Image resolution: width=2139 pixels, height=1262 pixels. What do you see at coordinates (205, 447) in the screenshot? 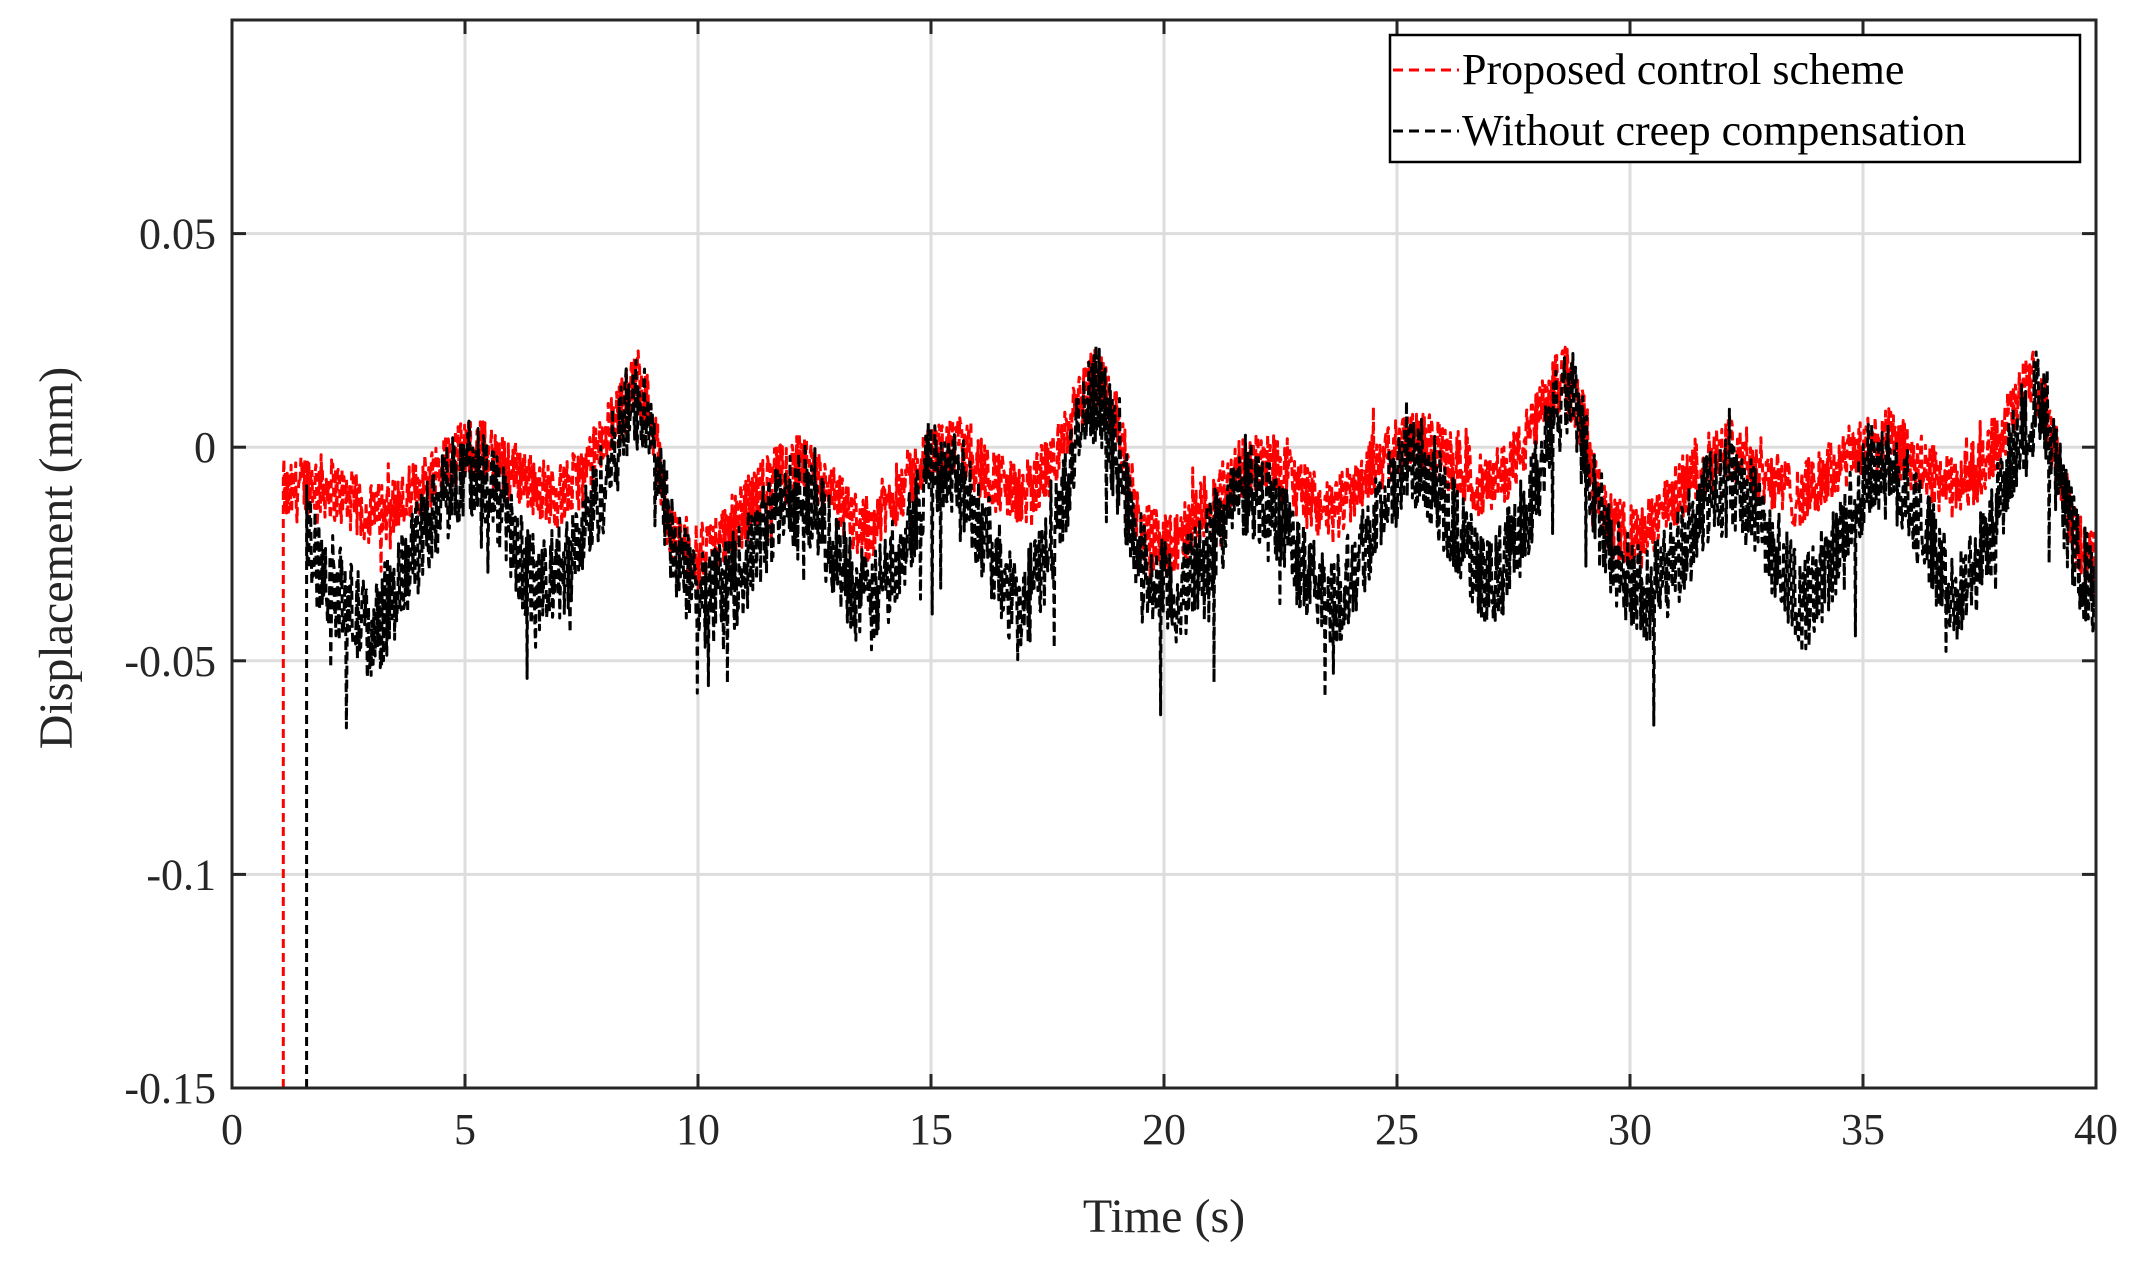
I see `y-tick-label: 0` at bounding box center [205, 447].